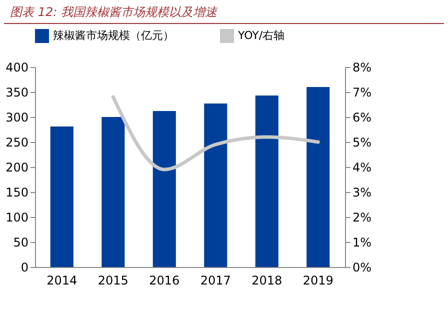 The height and width of the screenshot is (326, 448). I want to click on y2-tick-label: 7%, so click(362, 93).